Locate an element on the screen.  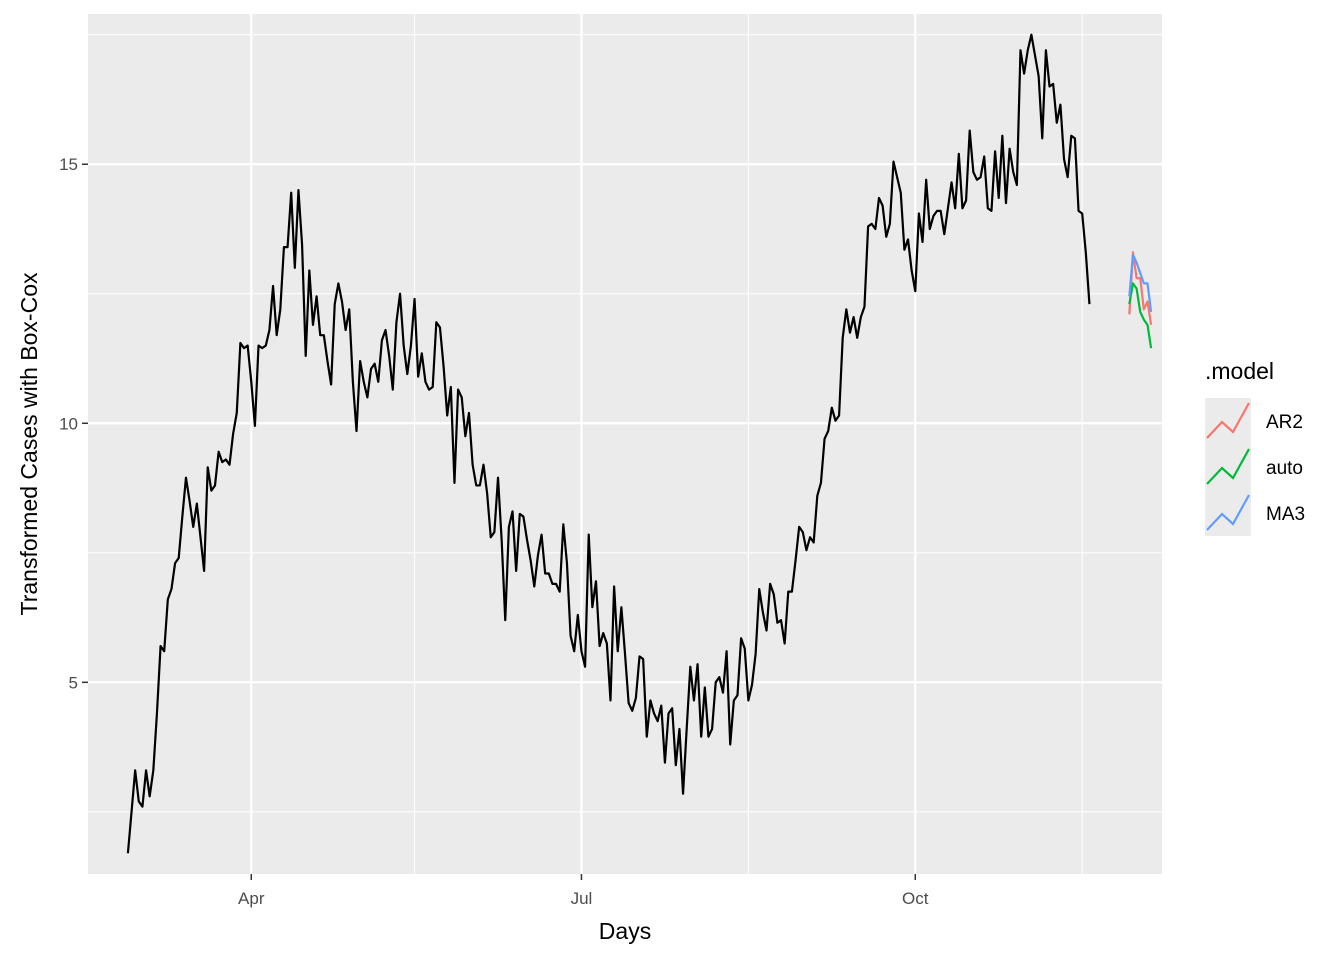
forecast-line-ma3 is located at coordinates (1140, 283).